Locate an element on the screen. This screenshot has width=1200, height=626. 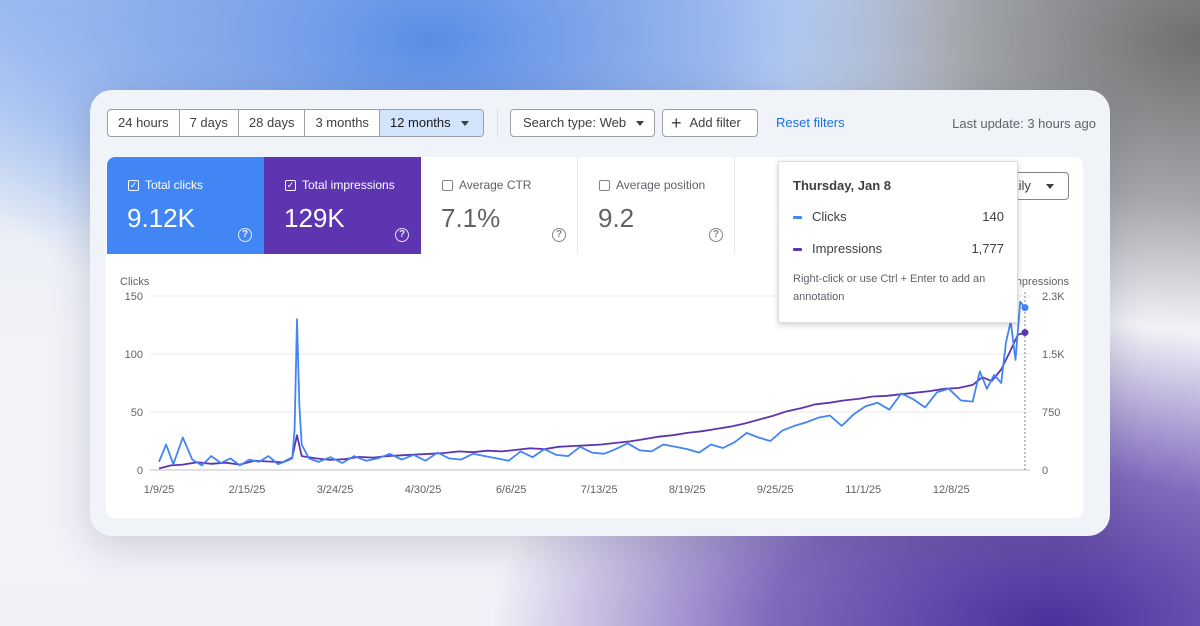
last-update-text: Last update: 3 hours ago is located at coordinates (1024, 123).